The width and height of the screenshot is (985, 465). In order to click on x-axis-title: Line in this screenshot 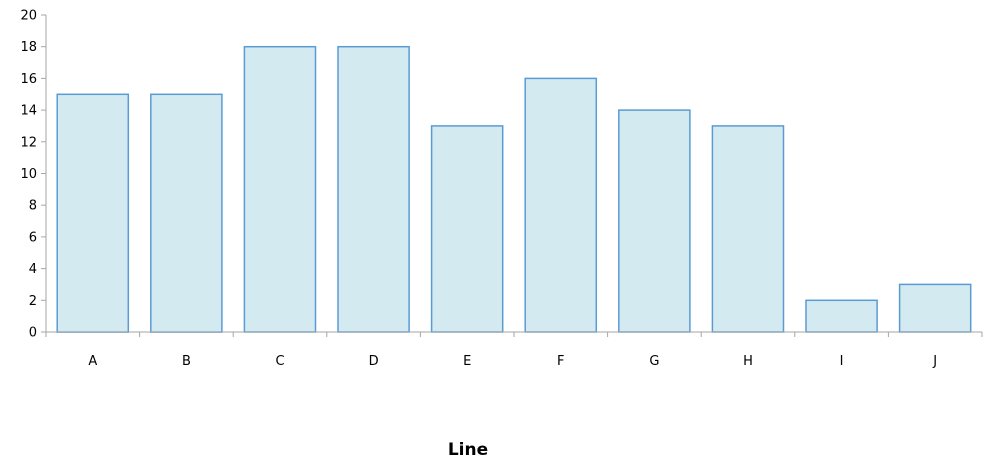, I will do `click(468, 450)`.